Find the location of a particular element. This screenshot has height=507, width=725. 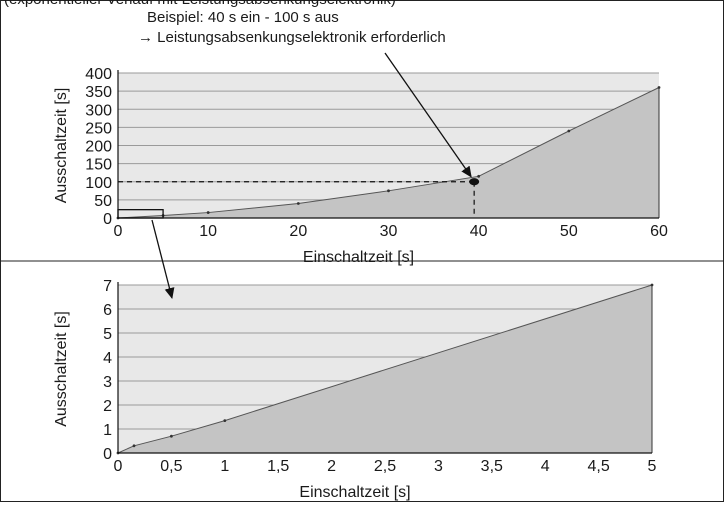

bot-y-tick-label: 7 is located at coordinates (107, 286).